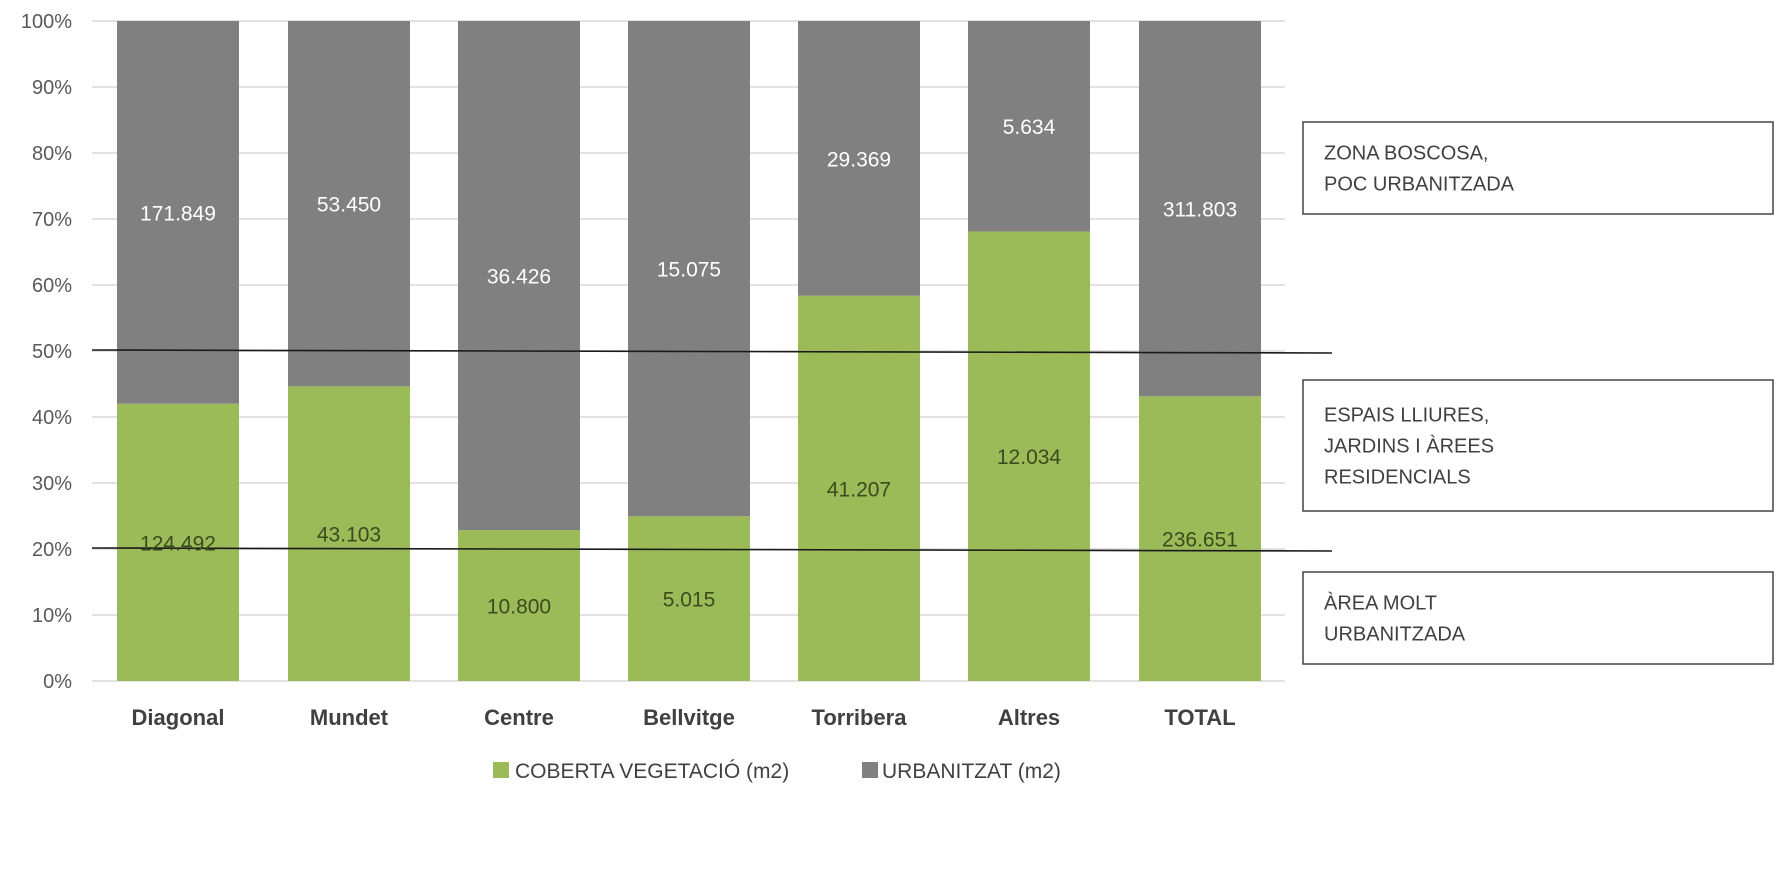 This screenshot has width=1785, height=893. I want to click on annotation-text: RESIDENCIALS, so click(1397, 478).